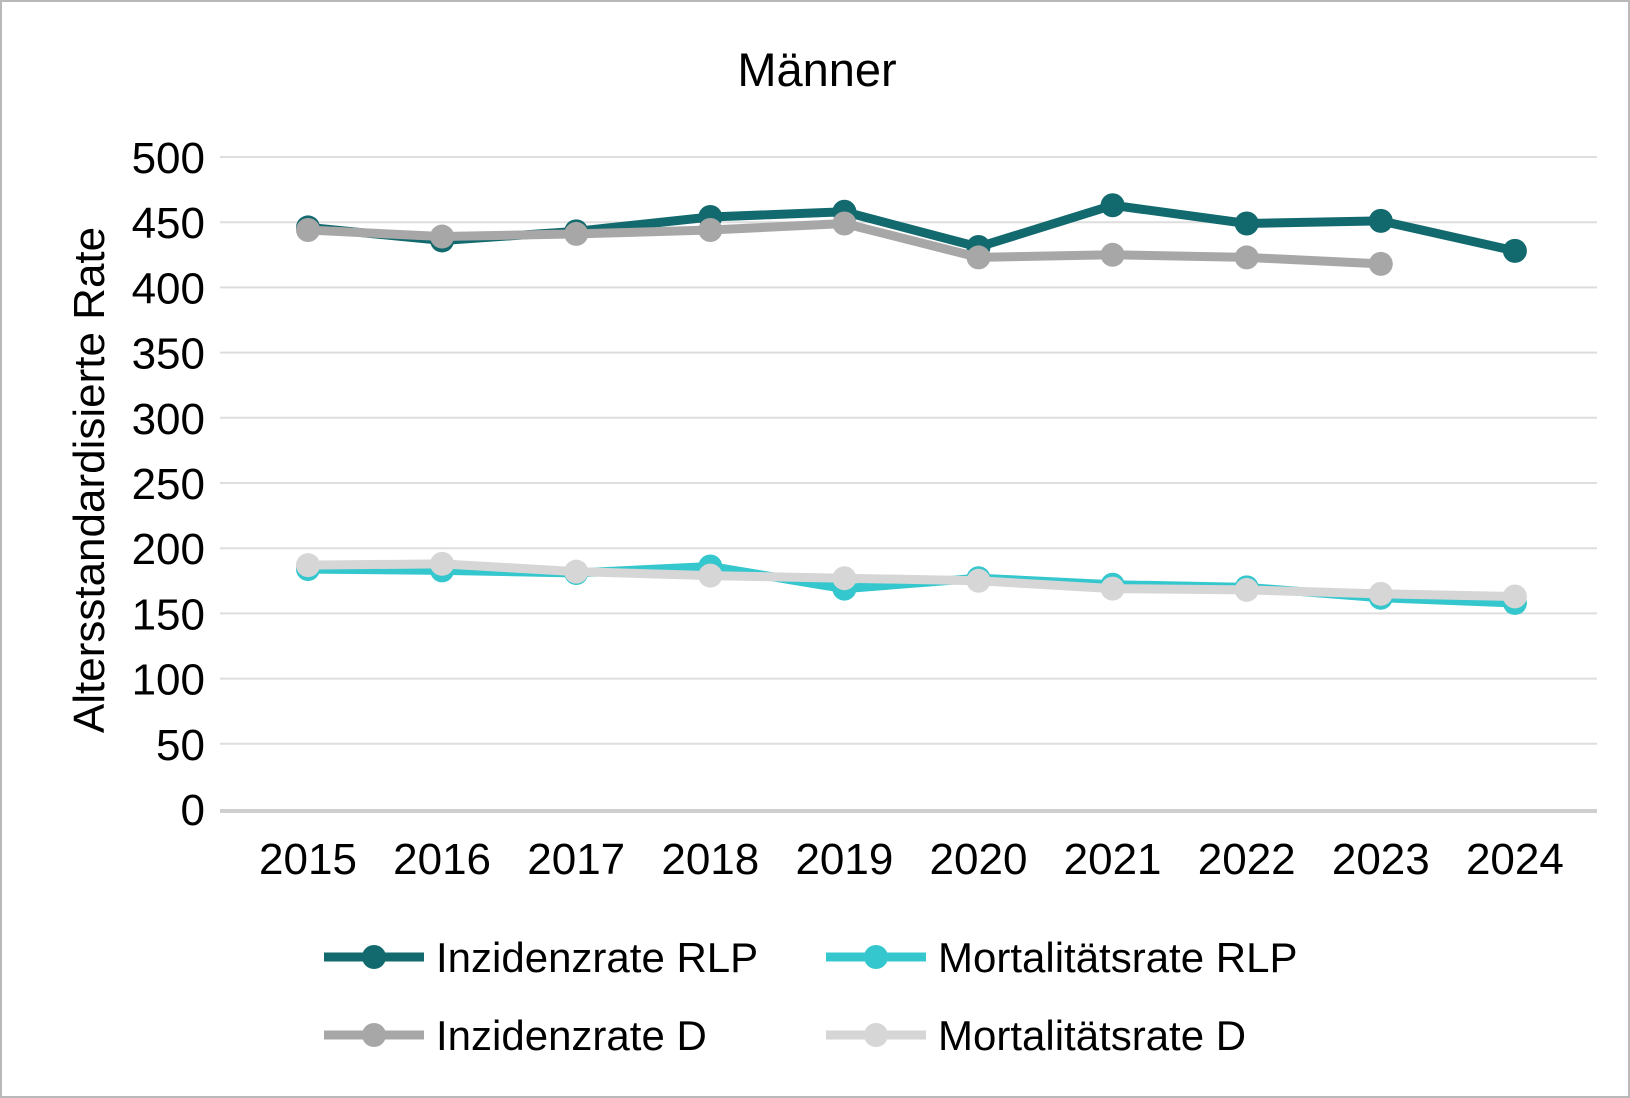 This screenshot has width=1630, height=1098. I want to click on legend-label-mortalit-tsrate-d: Mortalitätsrate D, so click(1092, 1035).